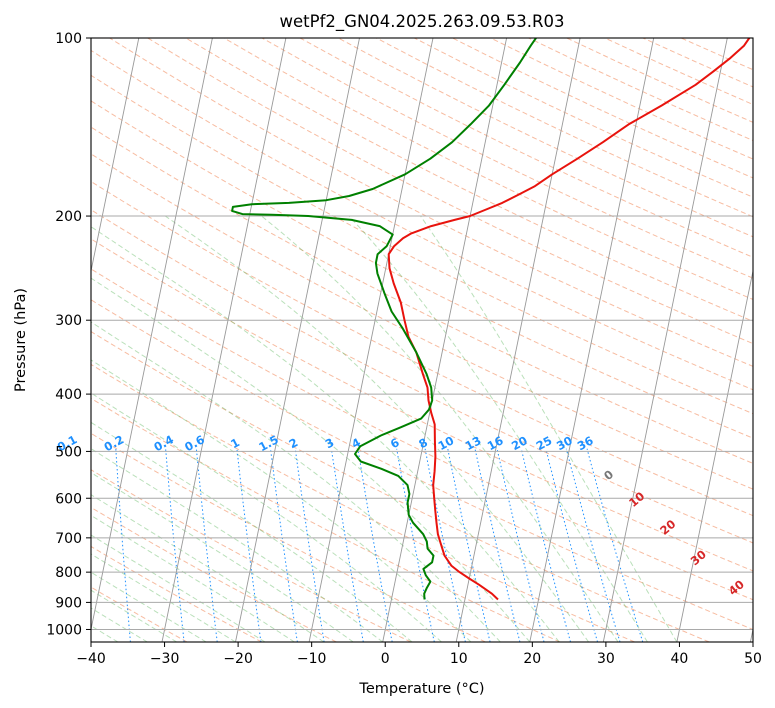  What do you see at coordinates (385, 659) in the screenshot?
I see `x-tick-label: 0` at bounding box center [385, 659].